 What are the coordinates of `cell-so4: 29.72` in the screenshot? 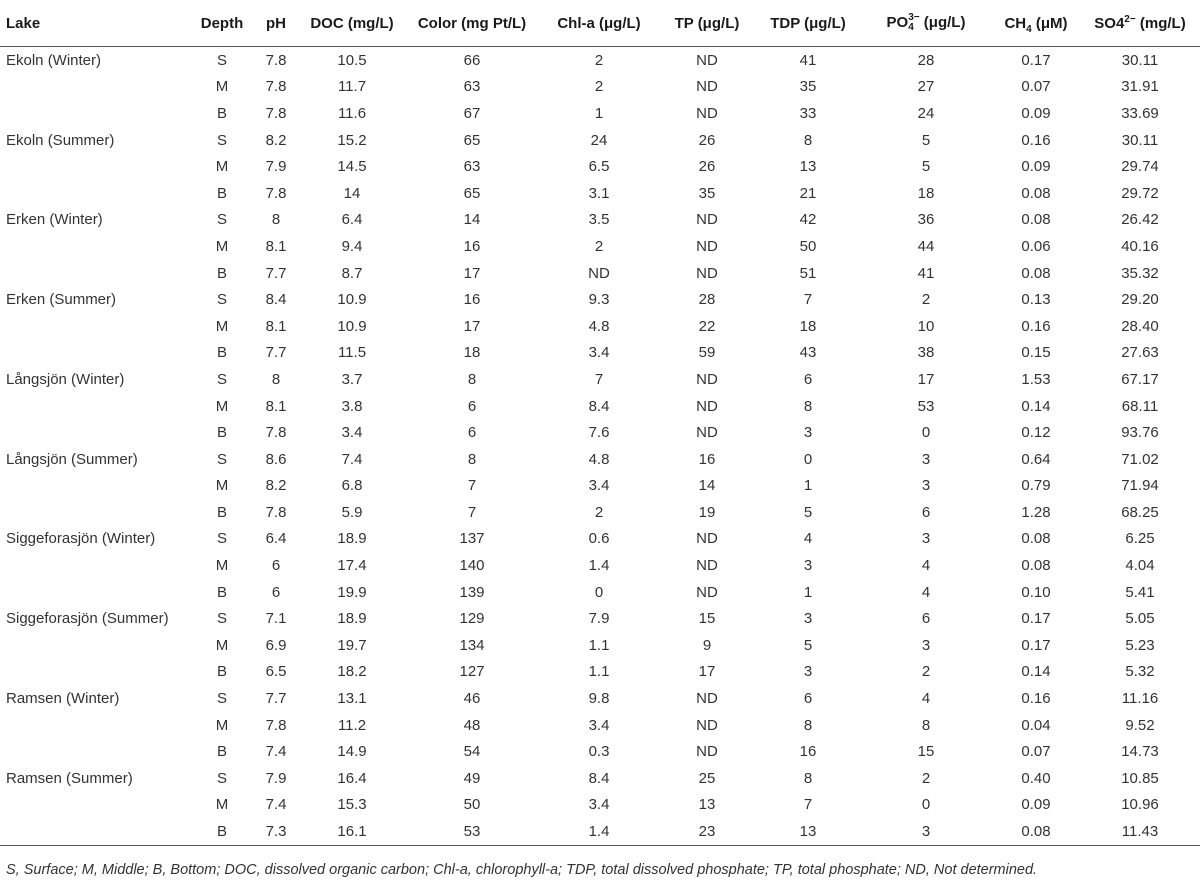 It's located at (1140, 193).